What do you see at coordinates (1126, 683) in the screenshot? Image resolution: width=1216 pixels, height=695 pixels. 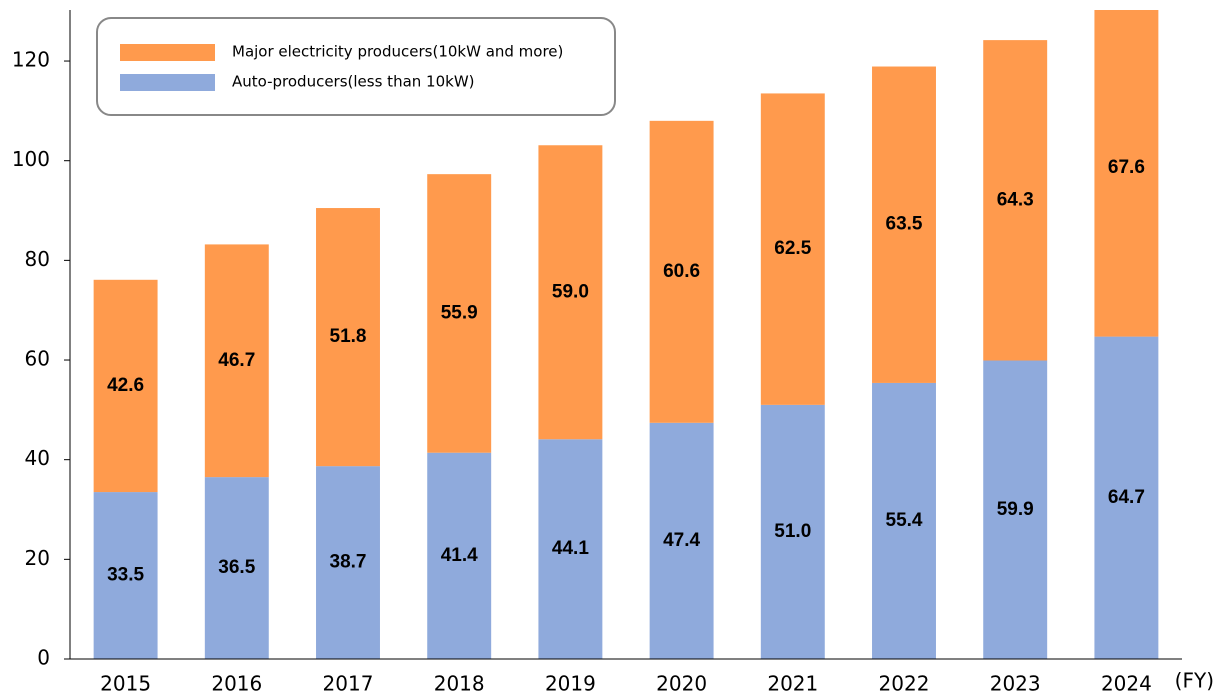 I see `x-tick-label: 2024` at bounding box center [1126, 683].